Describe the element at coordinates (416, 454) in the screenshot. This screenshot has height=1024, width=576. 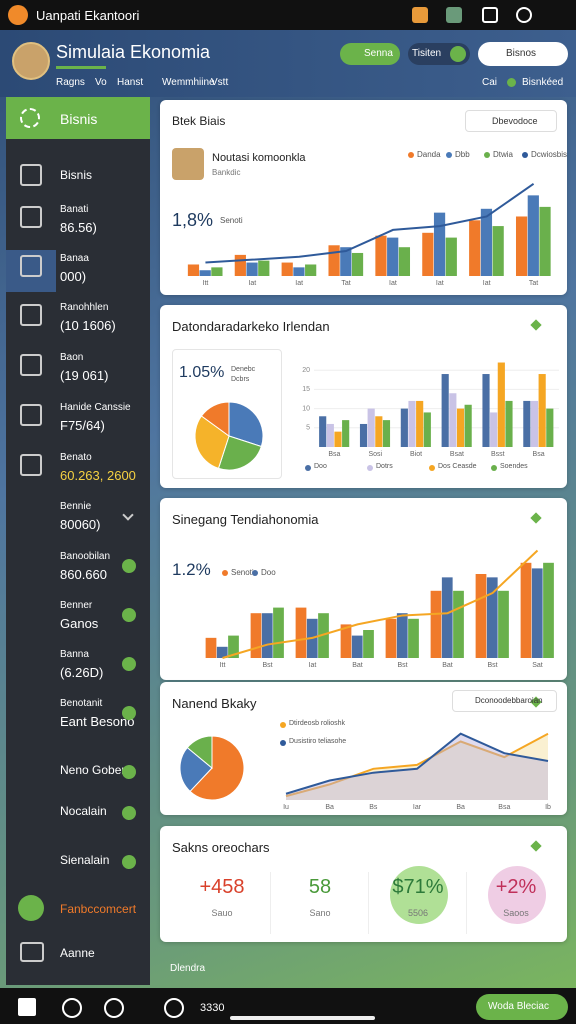
I see `x-tick-label: Biot` at that location.